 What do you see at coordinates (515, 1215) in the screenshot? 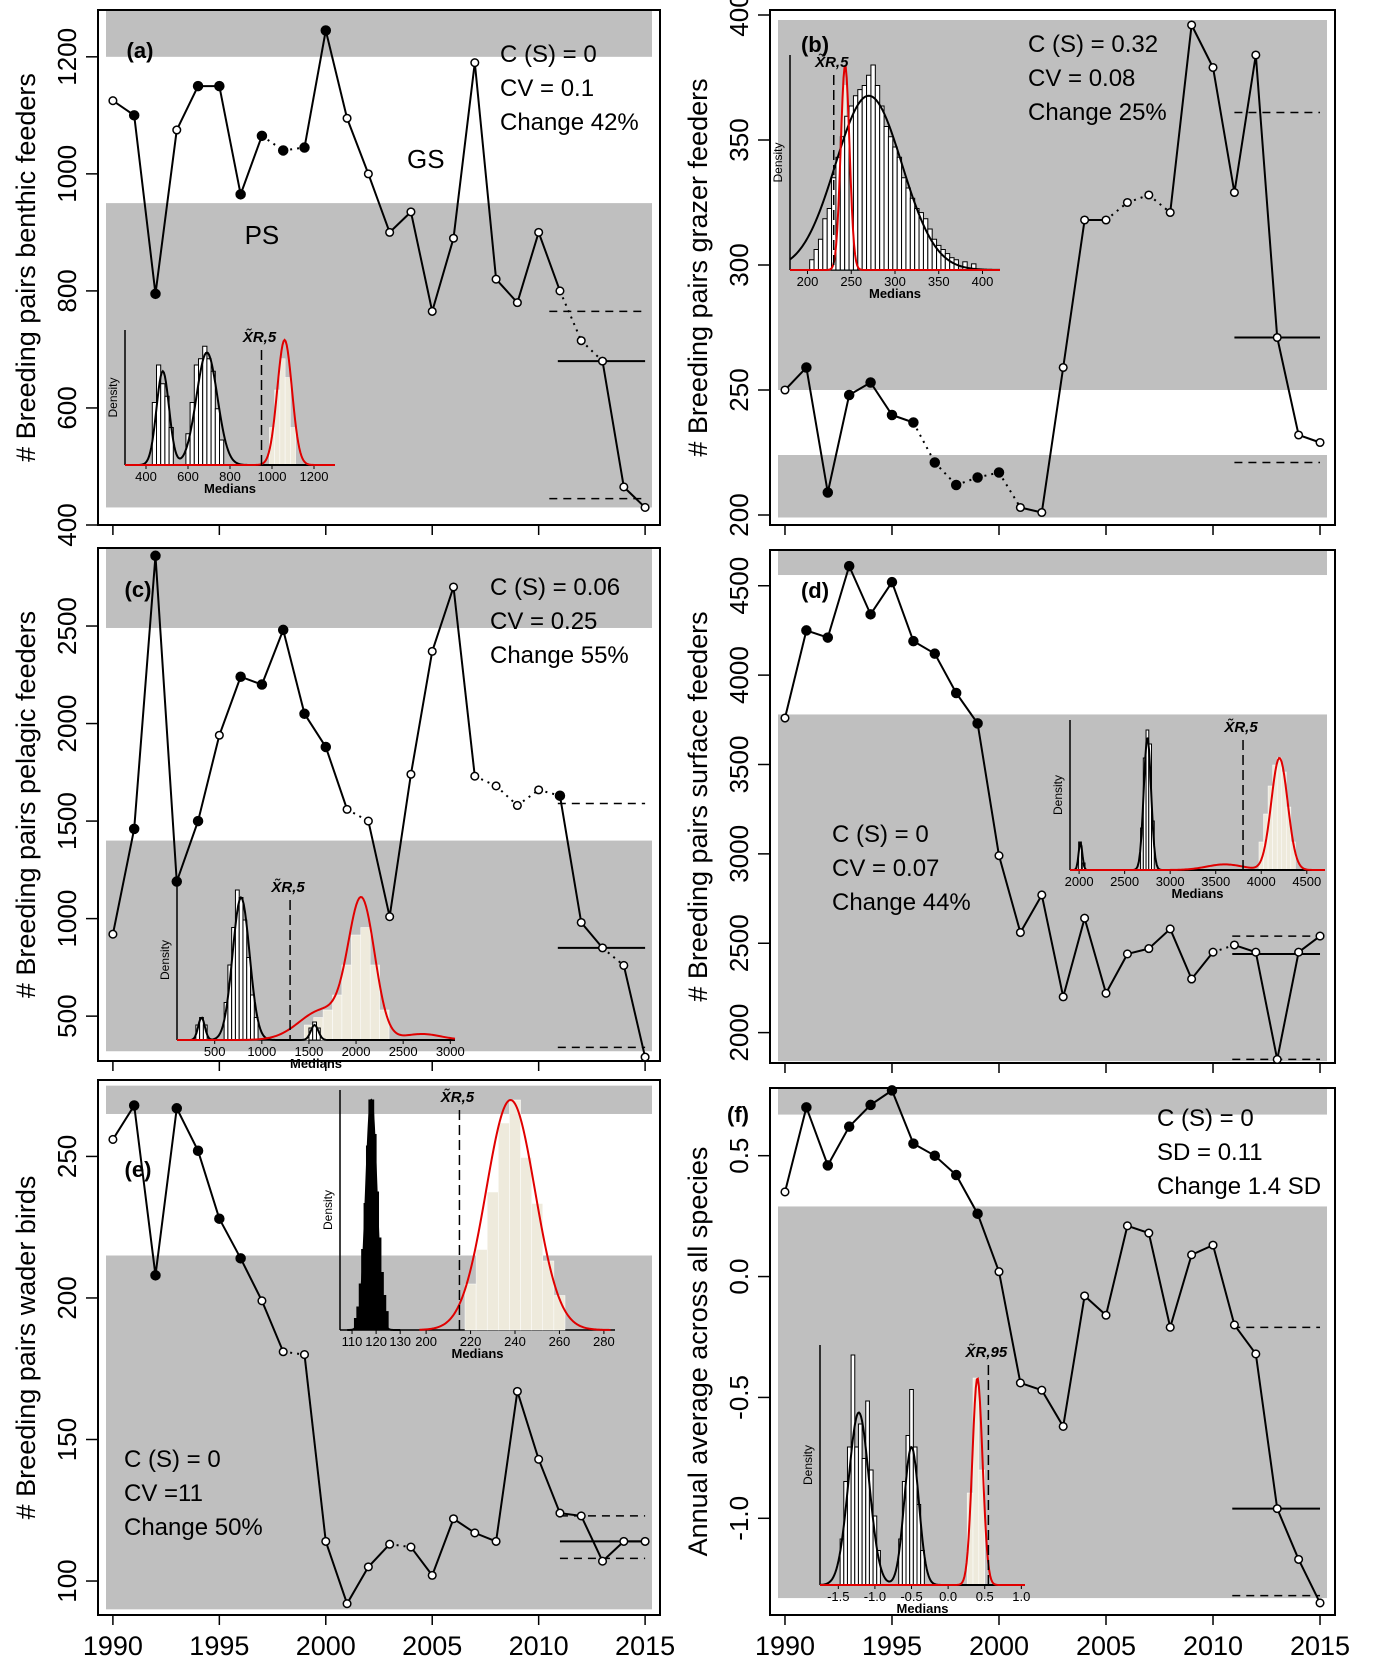
I see `inset-density-reference` at bounding box center [515, 1215].